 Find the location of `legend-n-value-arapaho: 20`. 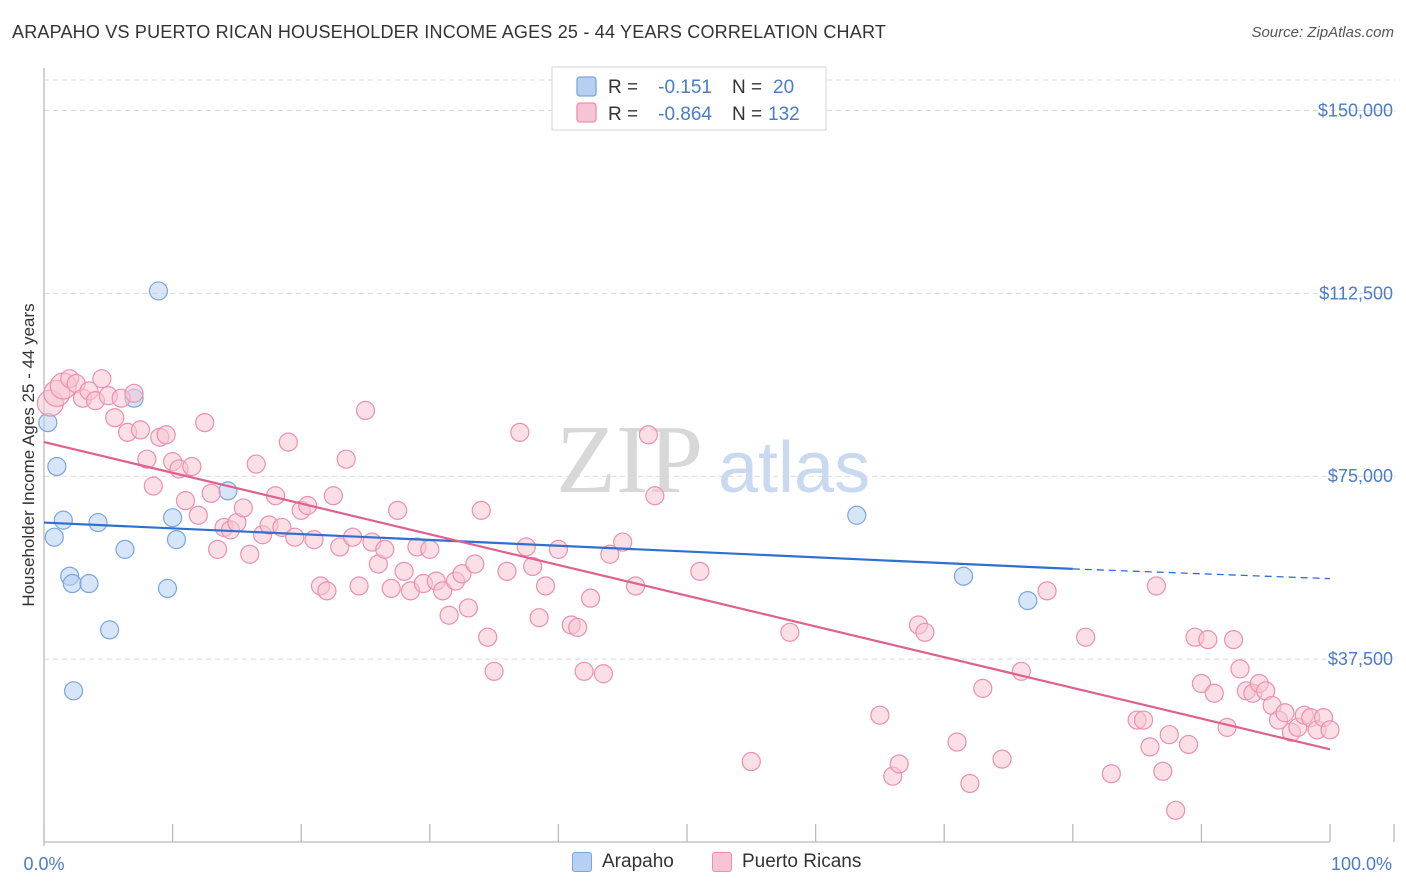

legend-n-value-arapaho: 20 is located at coordinates (783, 87).